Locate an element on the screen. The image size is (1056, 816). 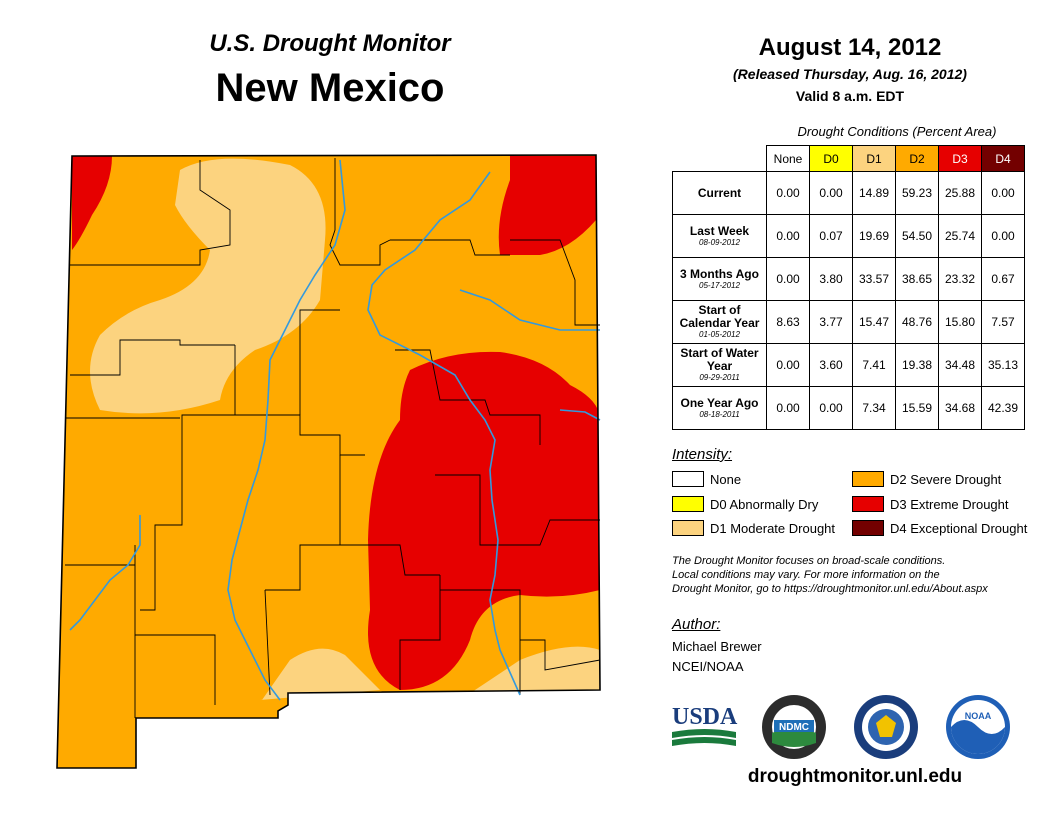
table-cell: 7.34 is located at coordinates (874, 408).